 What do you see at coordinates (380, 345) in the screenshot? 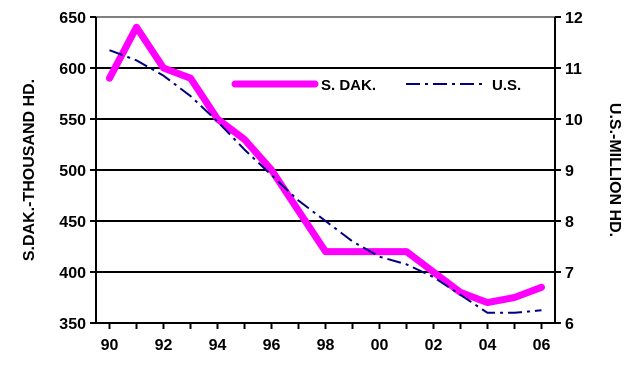
I see `x-tick-label: 00` at bounding box center [380, 345].